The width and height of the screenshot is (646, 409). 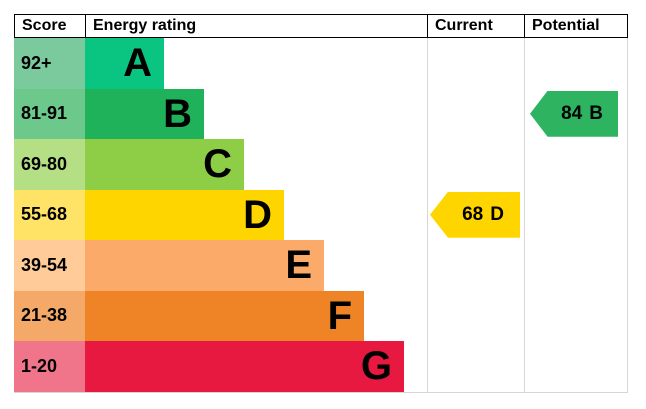 What do you see at coordinates (244, 366) in the screenshot?
I see `rating-bar-g: G` at bounding box center [244, 366].